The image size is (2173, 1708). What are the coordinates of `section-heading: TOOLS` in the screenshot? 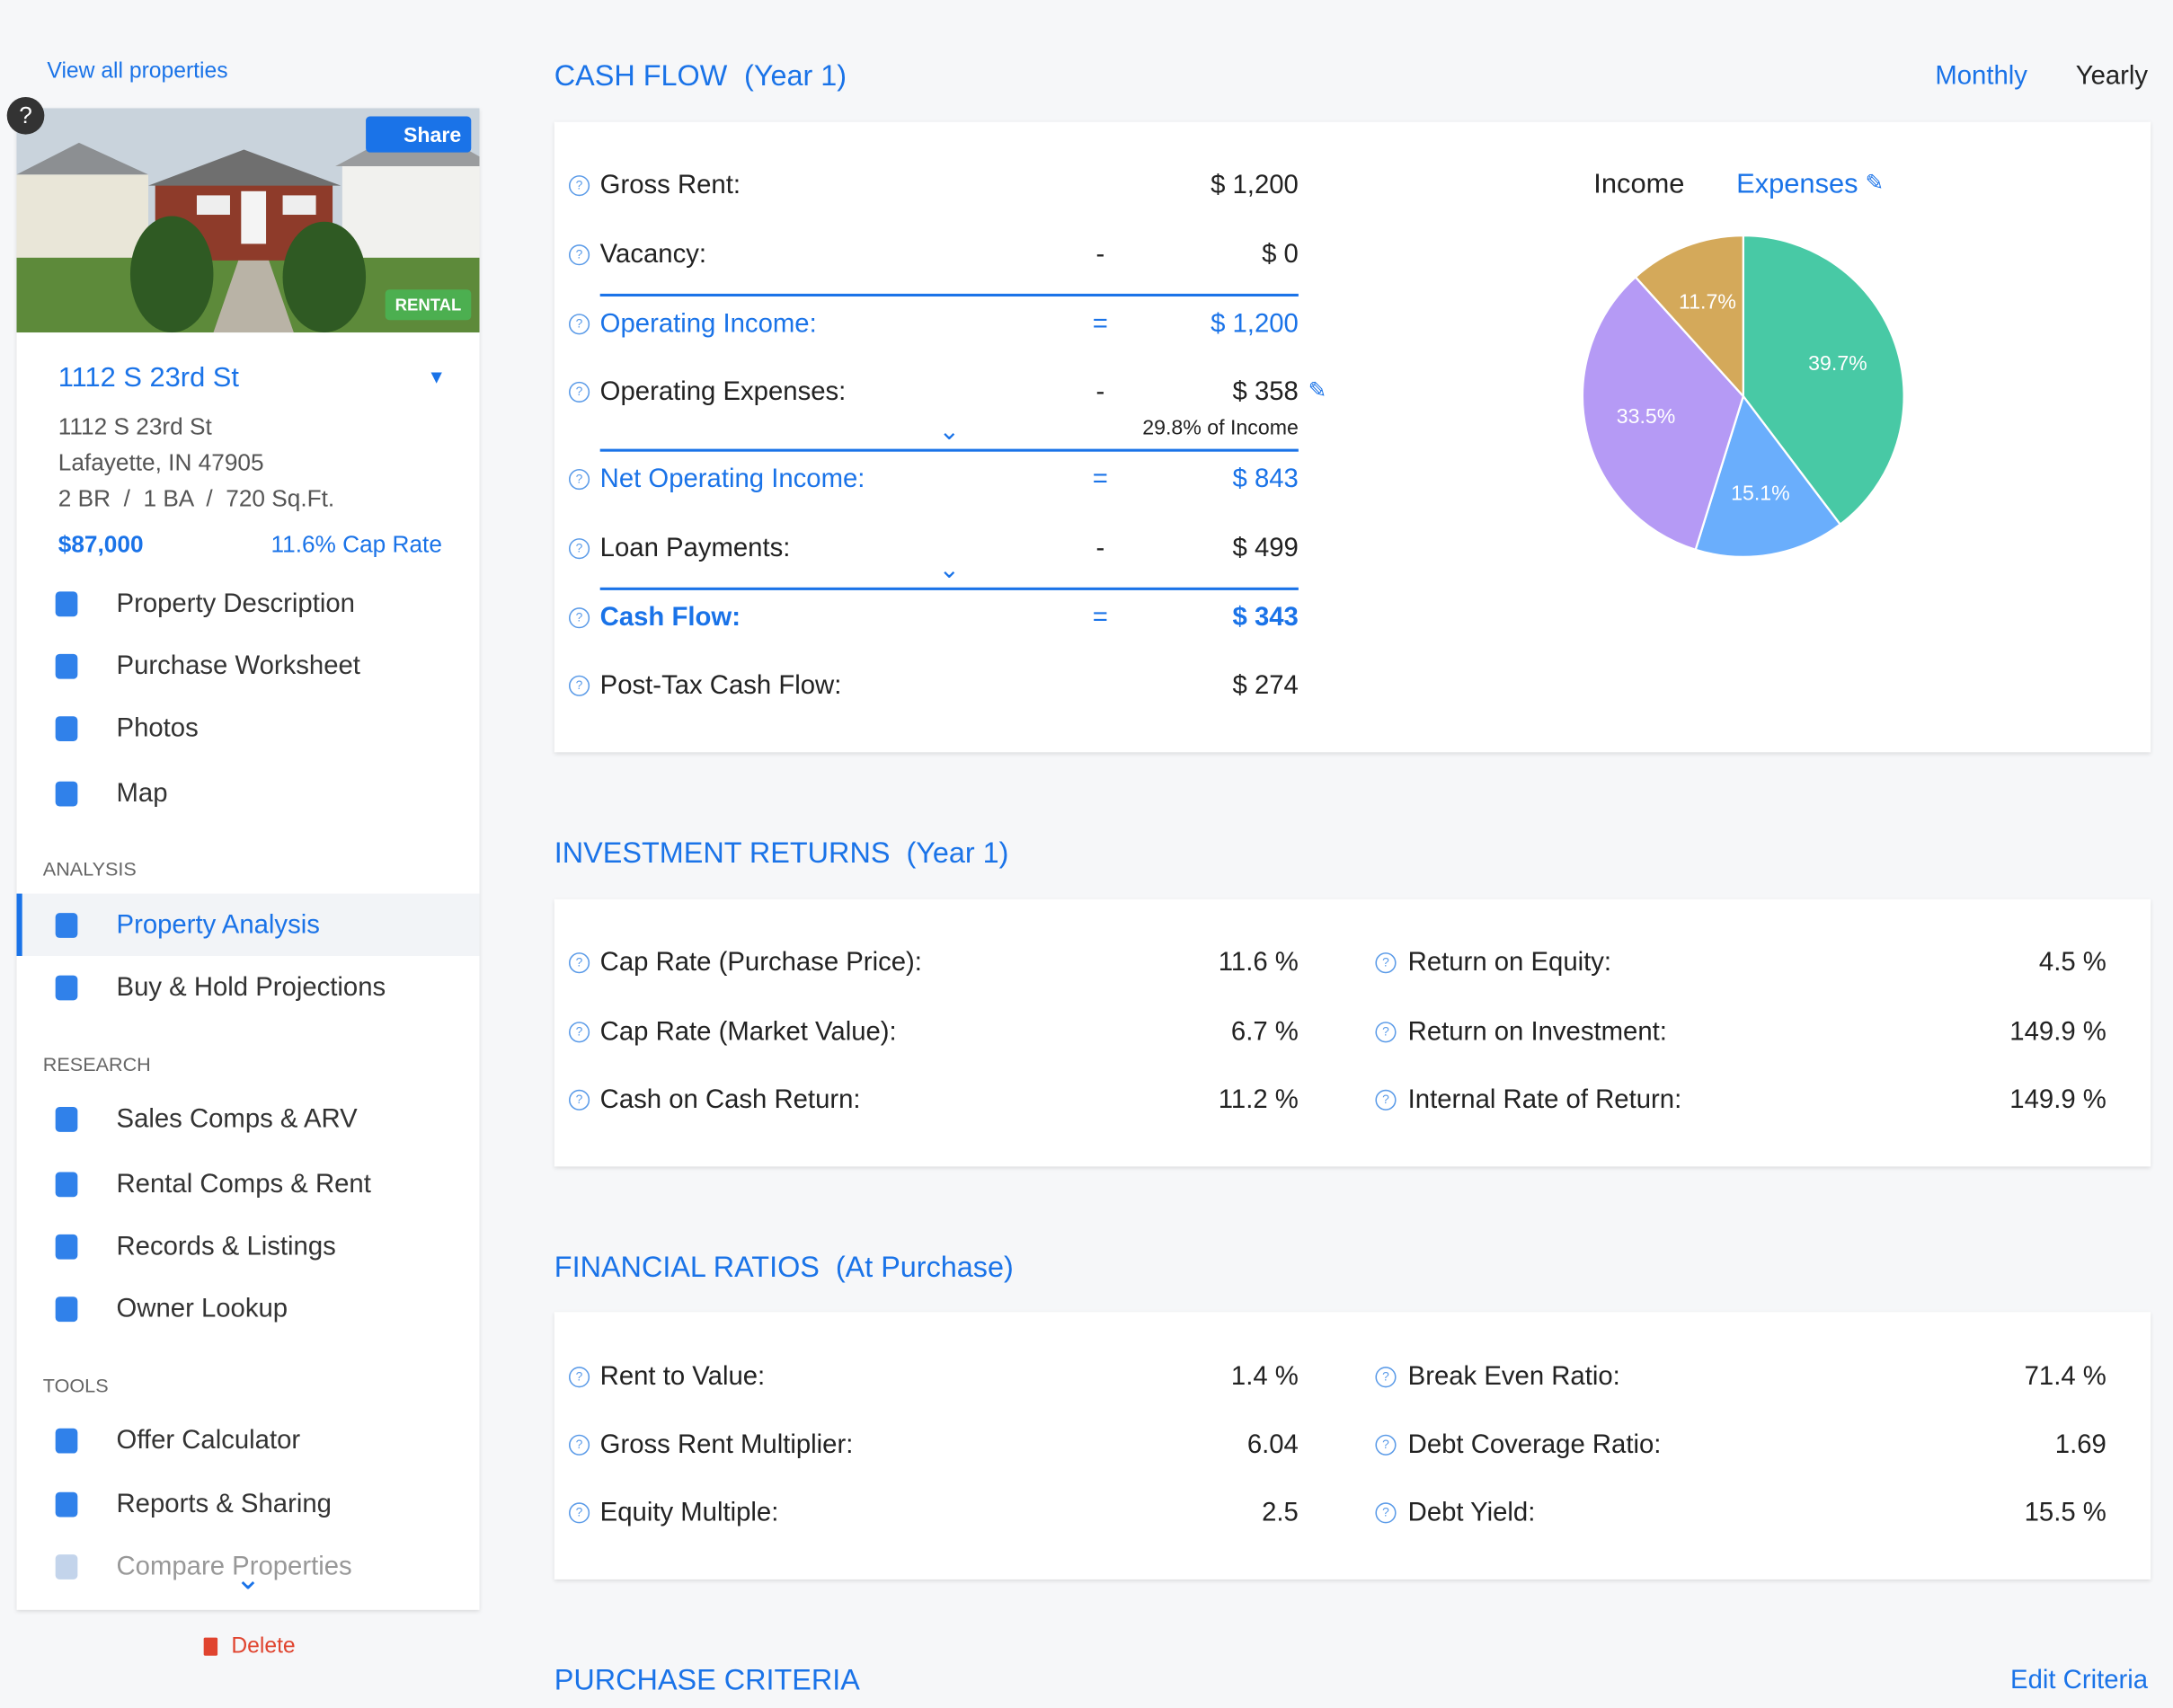 It's located at (75, 1385).